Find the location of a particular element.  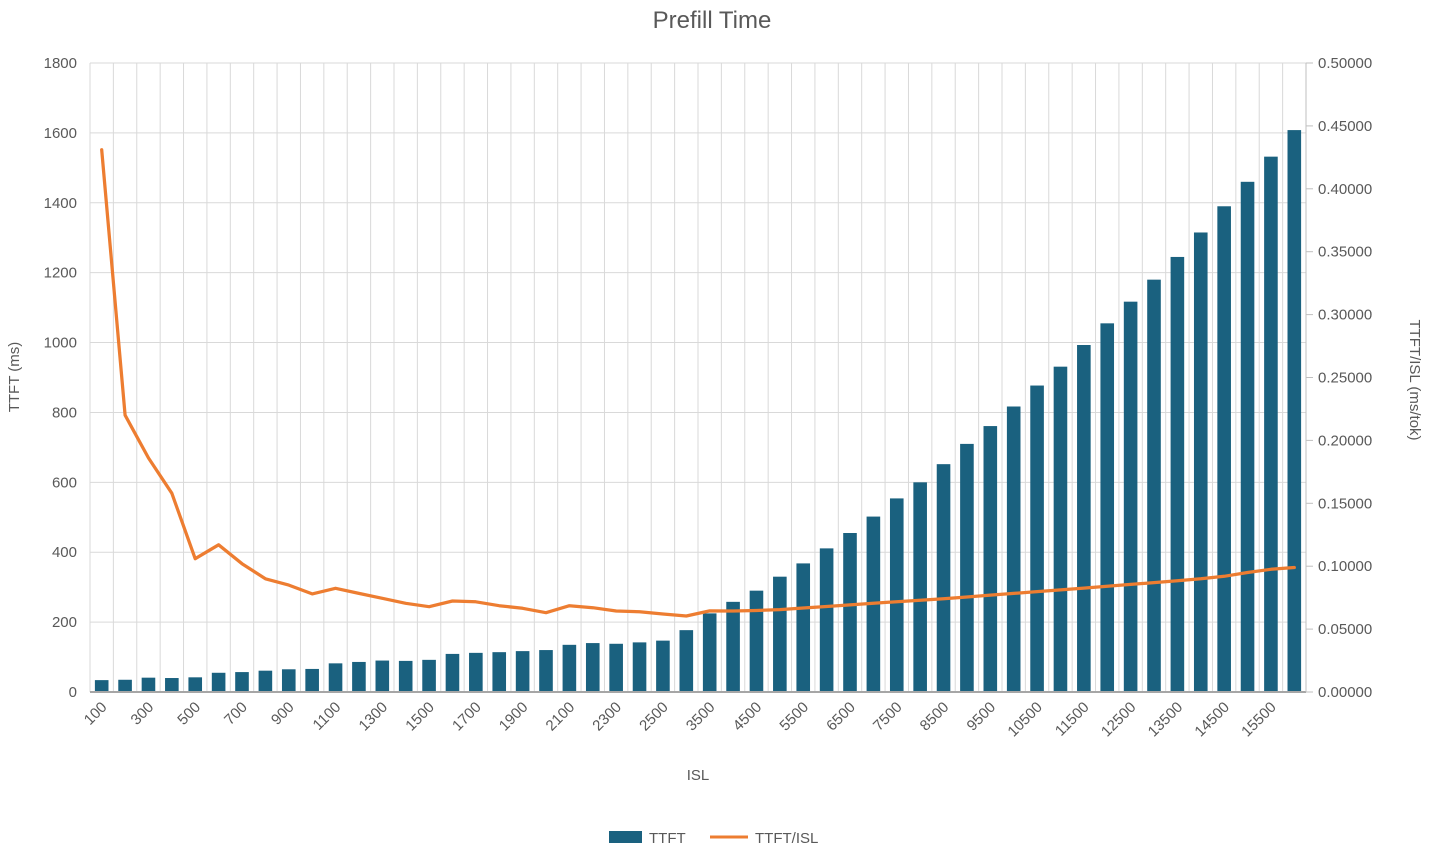

y-left-tick-label: 0 is located at coordinates (73, 692).